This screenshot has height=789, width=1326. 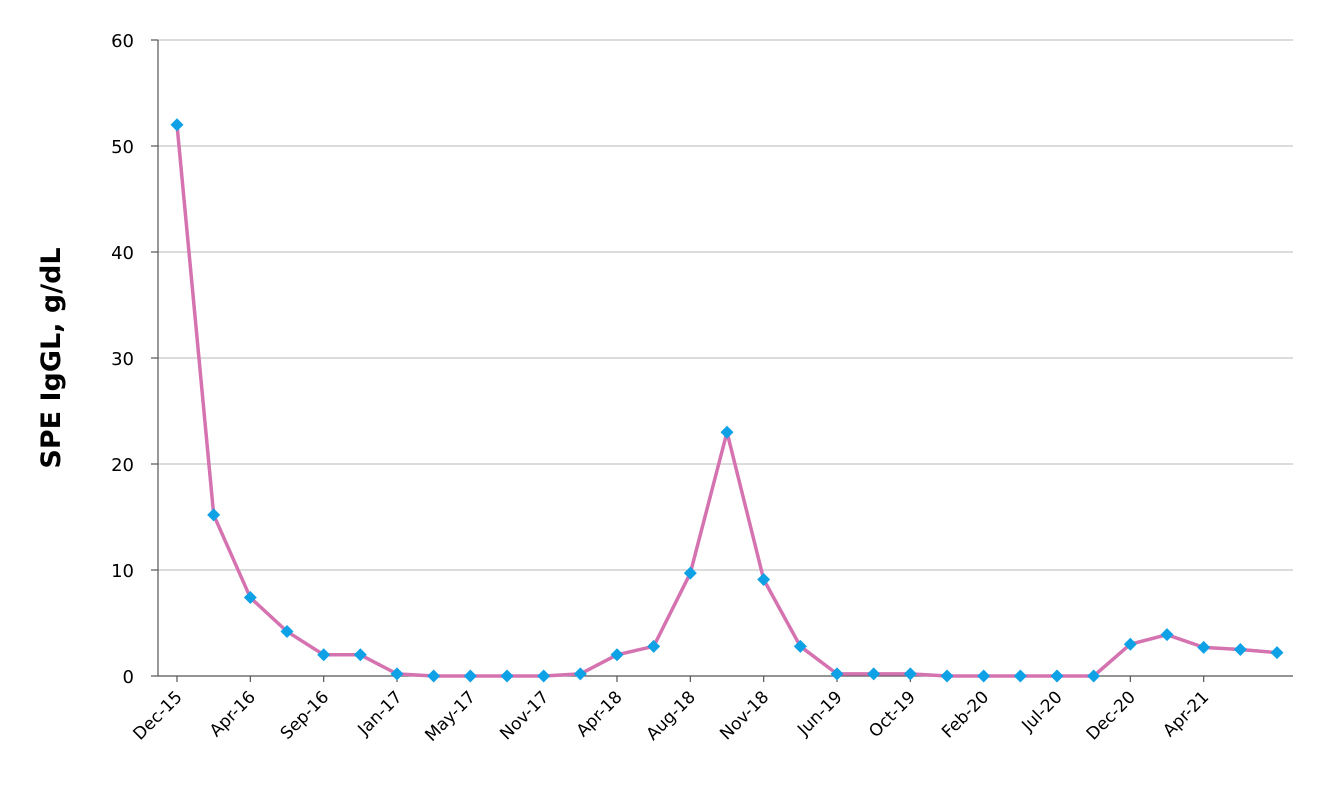 What do you see at coordinates (600, 714) in the screenshot?
I see `x-tick-label: Apr-18` at bounding box center [600, 714].